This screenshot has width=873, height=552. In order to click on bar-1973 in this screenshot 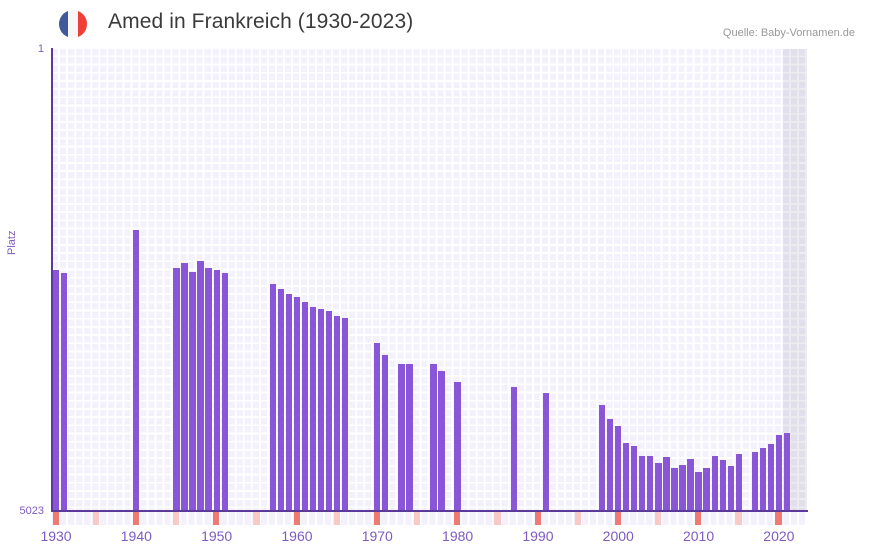, I will do `click(401, 437)`.